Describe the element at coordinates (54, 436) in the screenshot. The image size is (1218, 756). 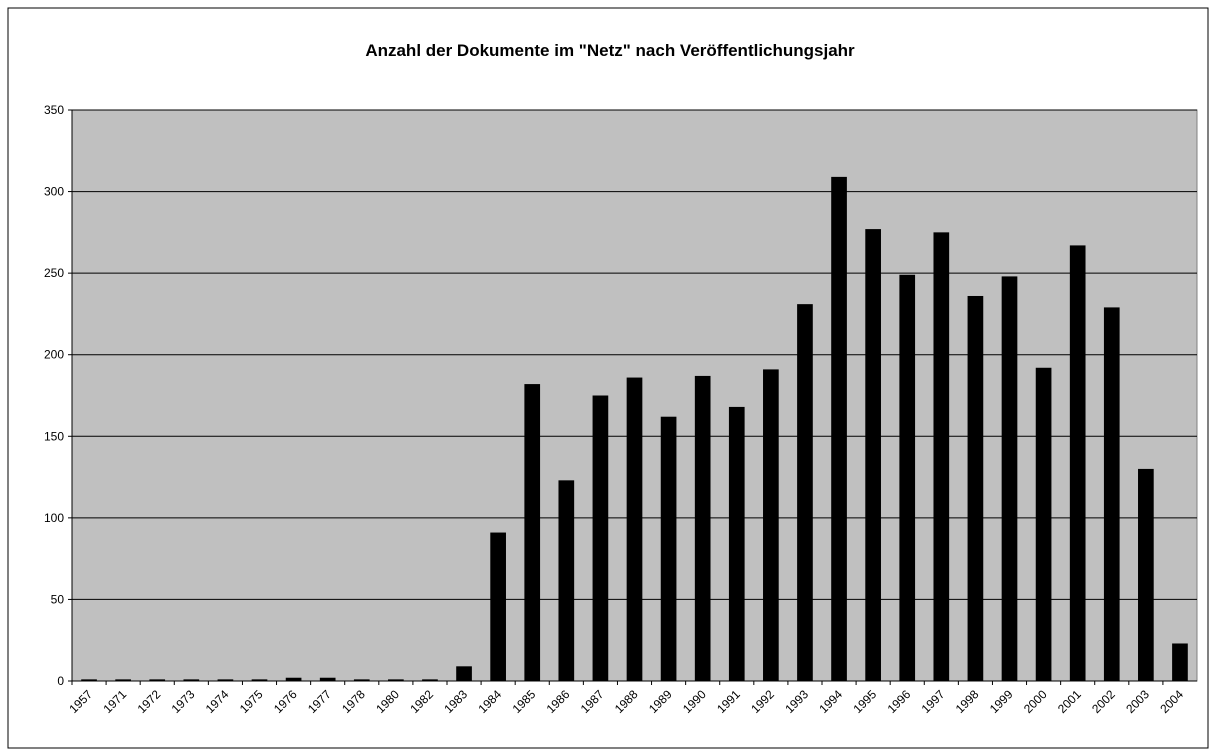
I see `y-tick-label: 150` at that location.